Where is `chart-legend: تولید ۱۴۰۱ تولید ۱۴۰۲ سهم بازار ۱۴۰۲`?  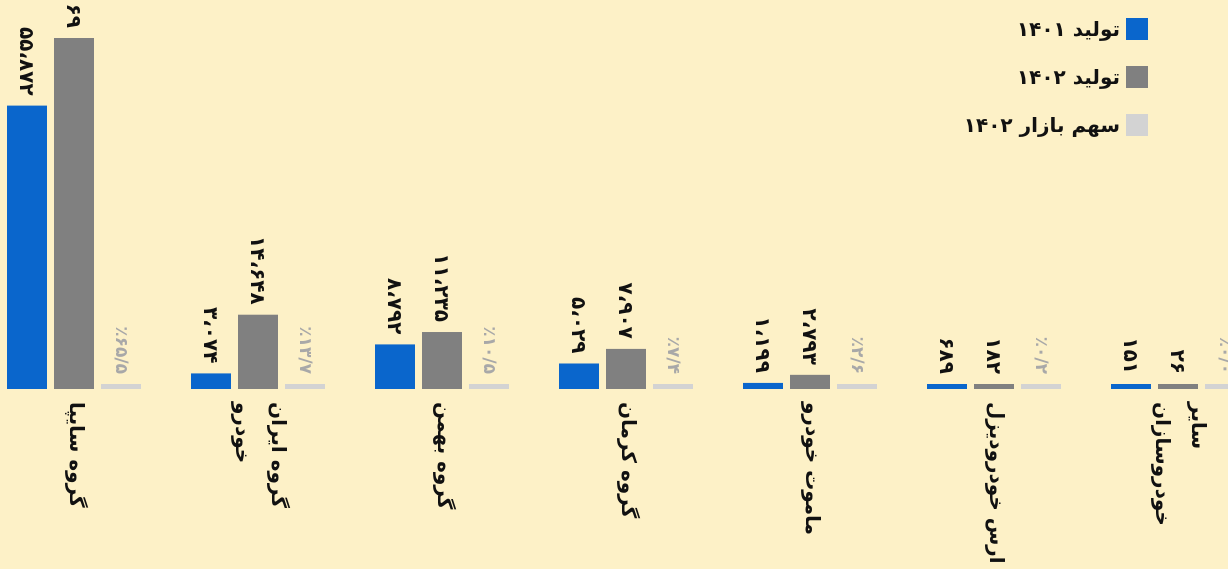
chart-legend: تولید ۱۴۰۱ تولید ۱۴۰۲ سهم بازار ۱۴۰۲ is located at coordinates (1096, 80).